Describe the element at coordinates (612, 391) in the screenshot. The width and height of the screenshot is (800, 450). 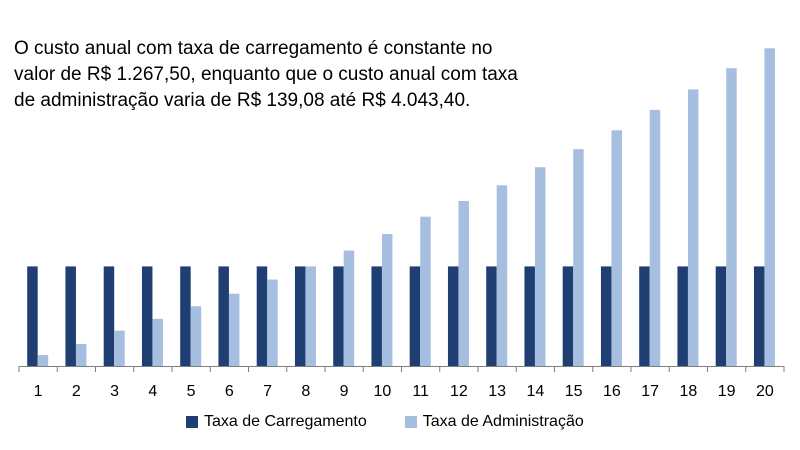
I see `x-tick-label-16: 16` at that location.